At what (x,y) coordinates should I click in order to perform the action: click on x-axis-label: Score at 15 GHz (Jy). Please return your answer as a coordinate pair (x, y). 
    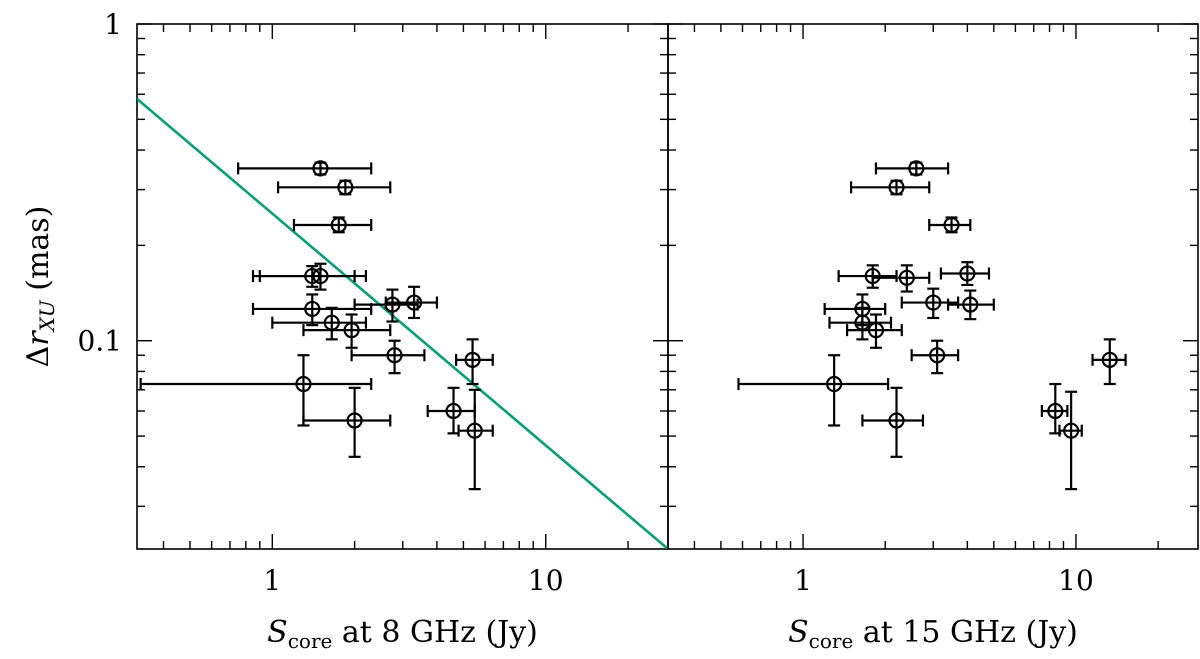
    Looking at the image, I should click on (933, 634).